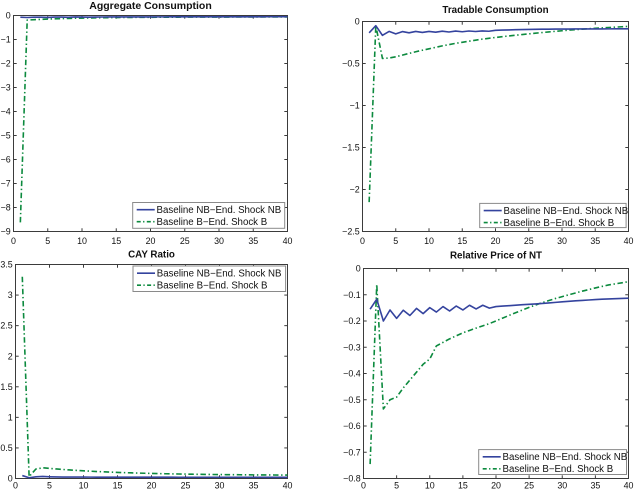 The height and width of the screenshot is (495, 635). I want to click on svg-text: −9, so click(6, 232).